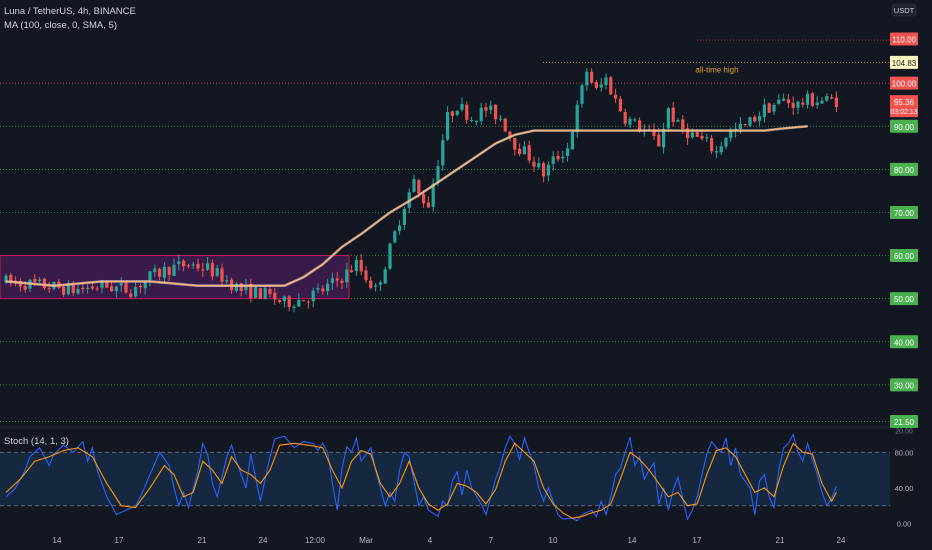 The image size is (932, 550). What do you see at coordinates (202, 540) in the screenshot?
I see `time-tick-label: 21` at bounding box center [202, 540].